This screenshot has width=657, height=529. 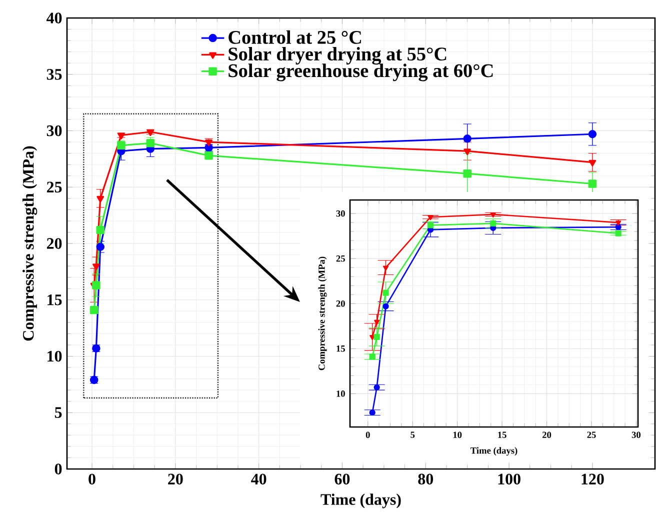 What do you see at coordinates (54, 74) in the screenshot?
I see `y-tick-label: 35` at bounding box center [54, 74].